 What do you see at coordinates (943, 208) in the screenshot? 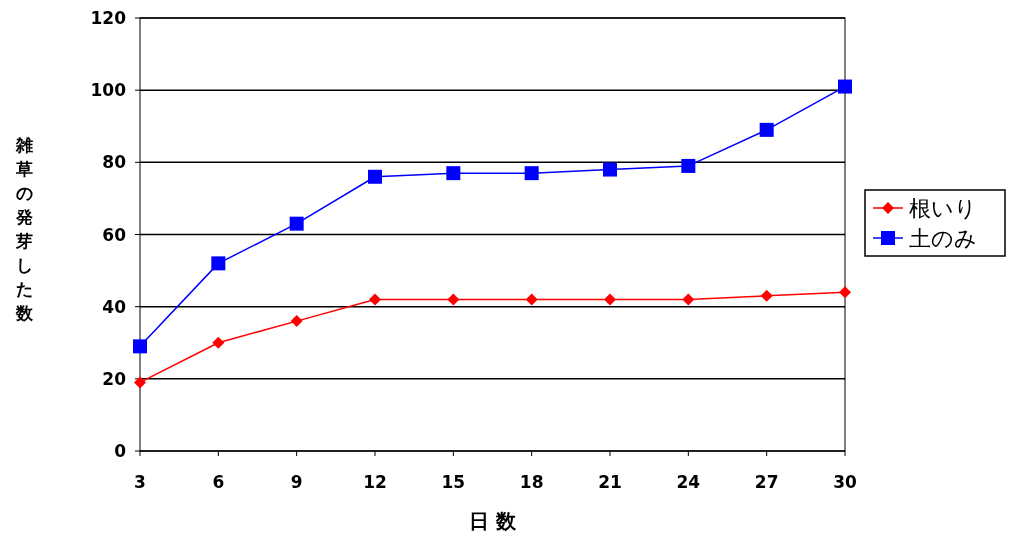
I see `legend-label: 根いり` at bounding box center [943, 208].